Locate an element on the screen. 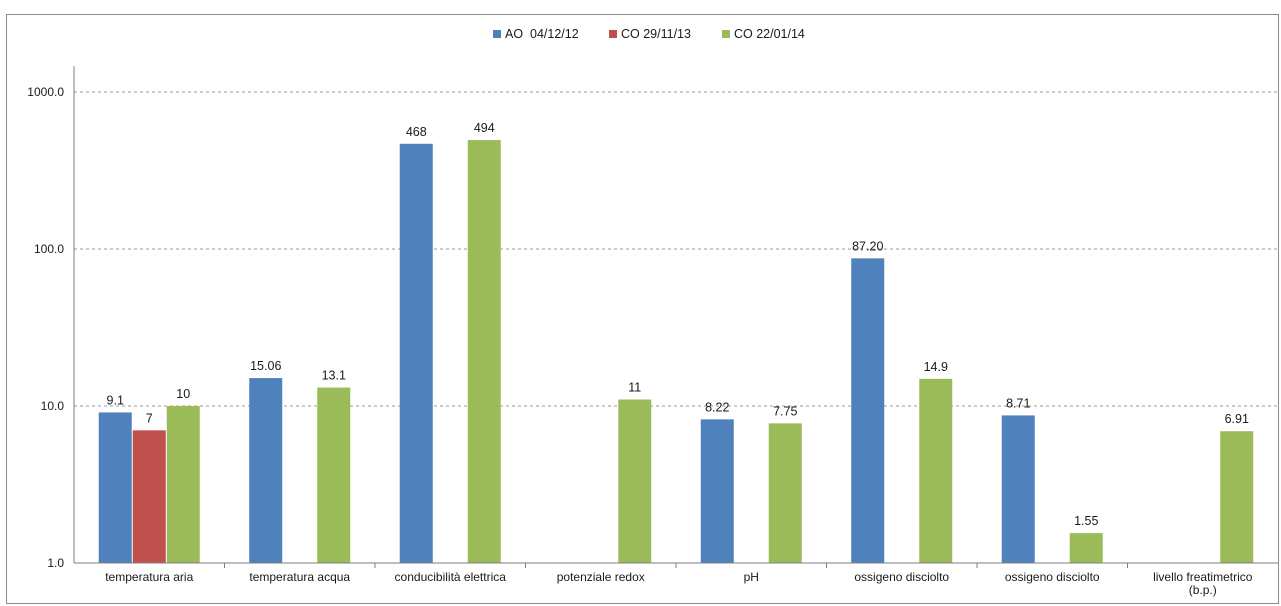 This screenshot has height=606, width=1281. x-tick-label-line: pH is located at coordinates (751, 577).